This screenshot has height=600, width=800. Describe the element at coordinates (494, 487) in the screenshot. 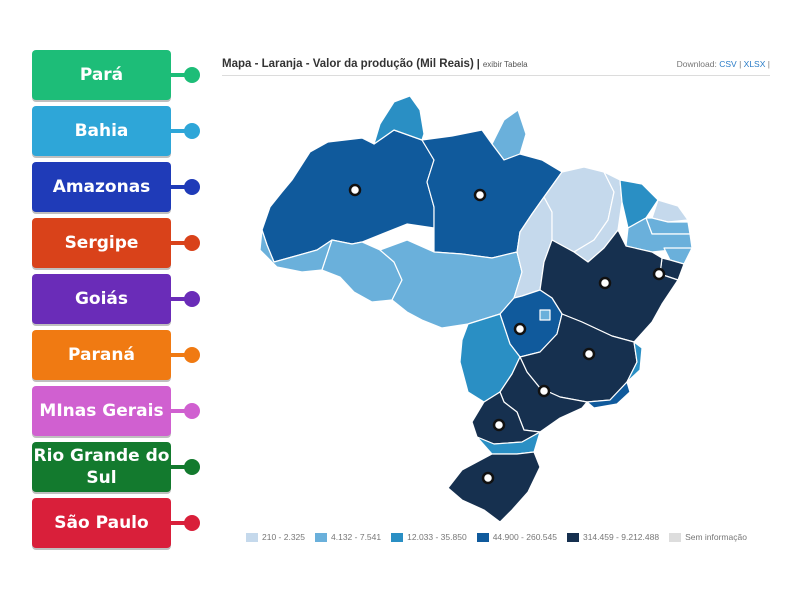

I see `state-rio-grande-do-sul` at that location.